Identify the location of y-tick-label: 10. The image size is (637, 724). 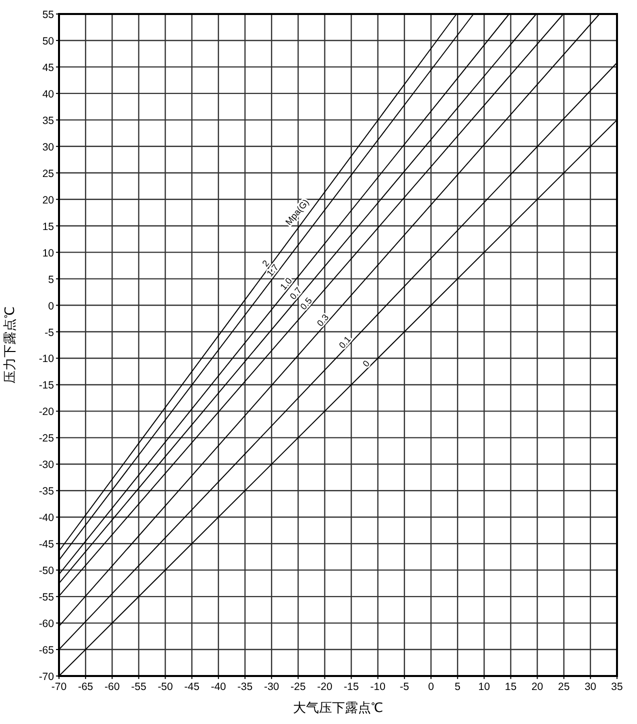
(48, 253).